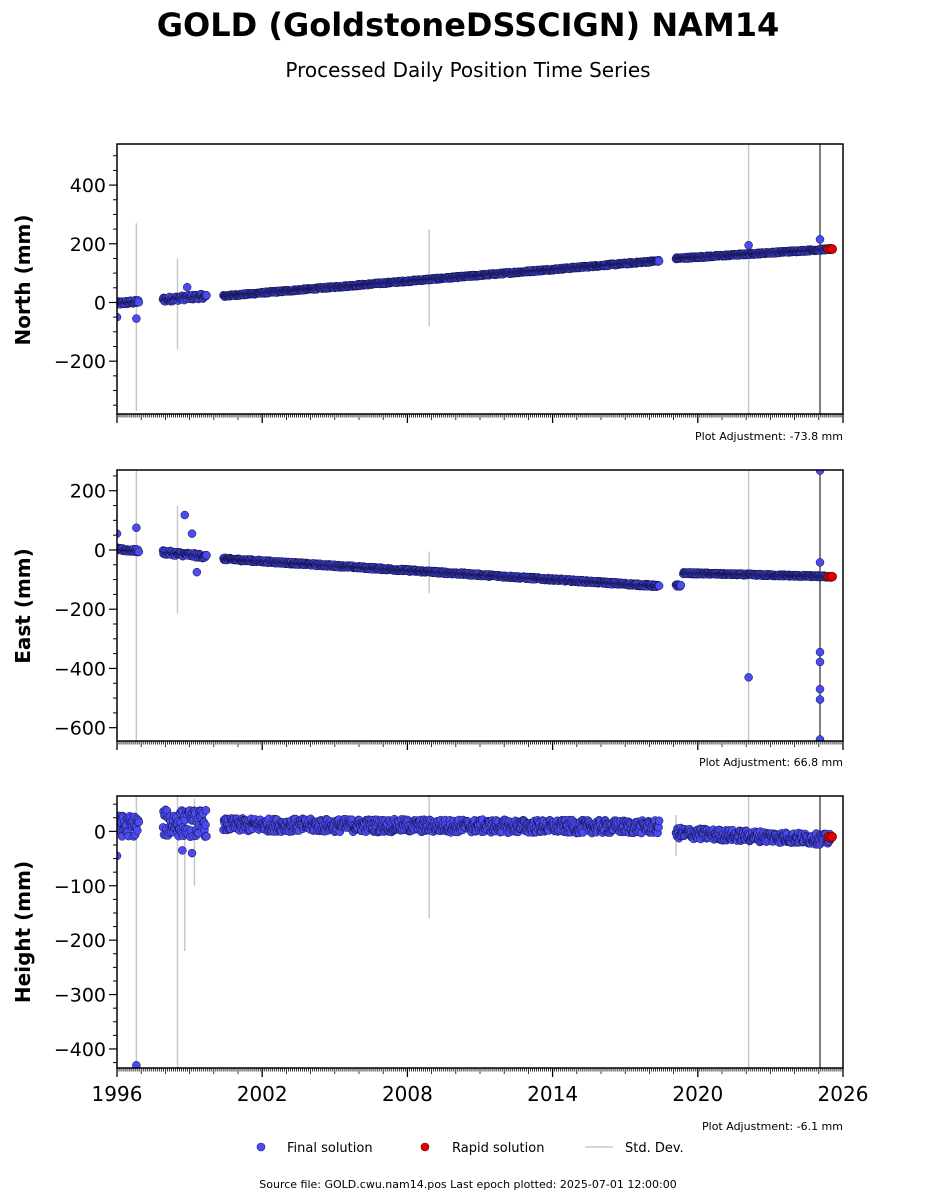  What do you see at coordinates (88, 186) in the screenshot?
I see `y-tick-label: 400` at bounding box center [88, 186].